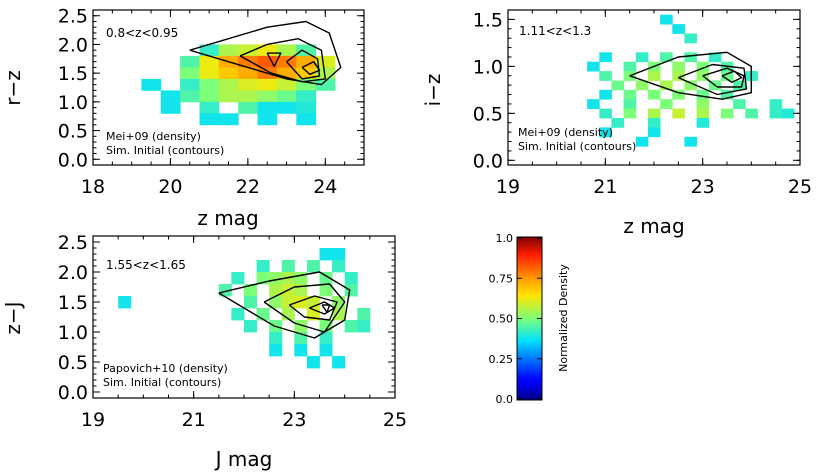  I want to click on x-tick-label: 19, so click(508, 187).